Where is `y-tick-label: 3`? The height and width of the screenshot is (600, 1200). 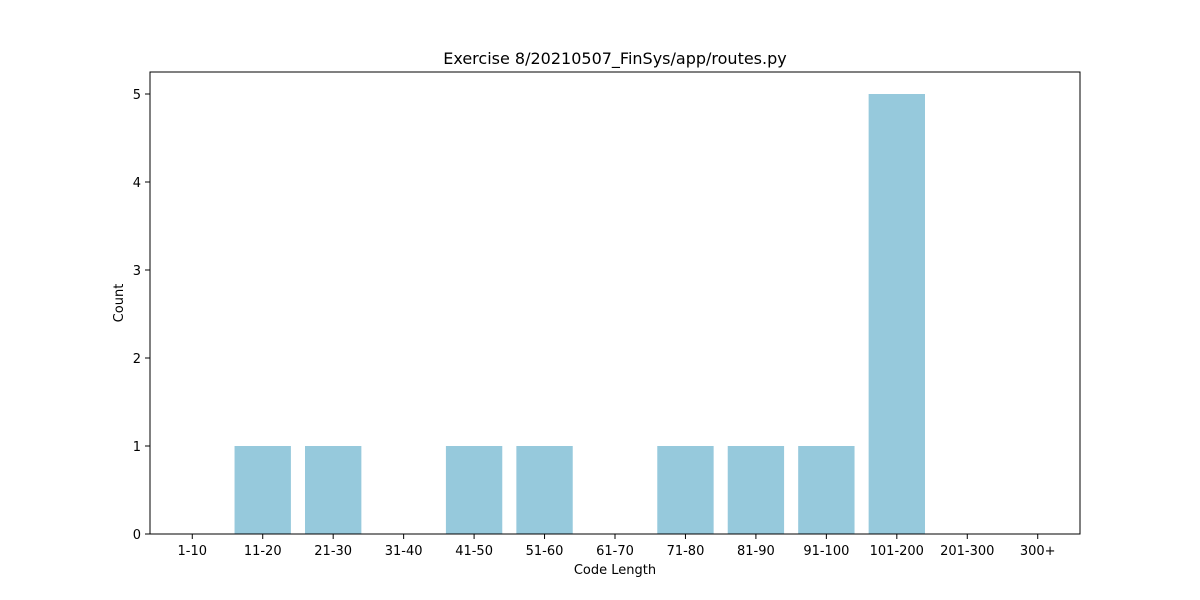 y-tick-label: 3 is located at coordinates (137, 271).